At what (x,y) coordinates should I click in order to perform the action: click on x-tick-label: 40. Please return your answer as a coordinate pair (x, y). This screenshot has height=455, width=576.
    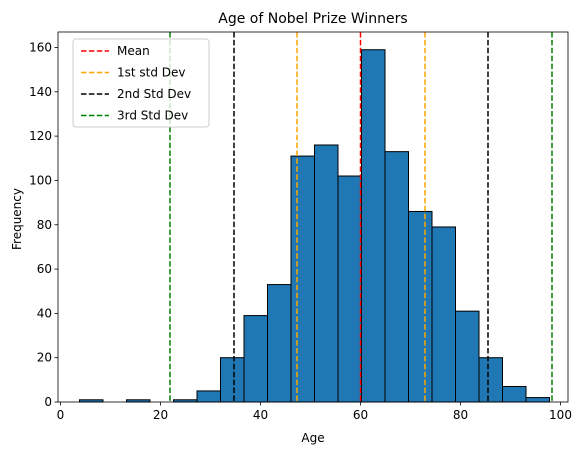
    Looking at the image, I should click on (260, 415).